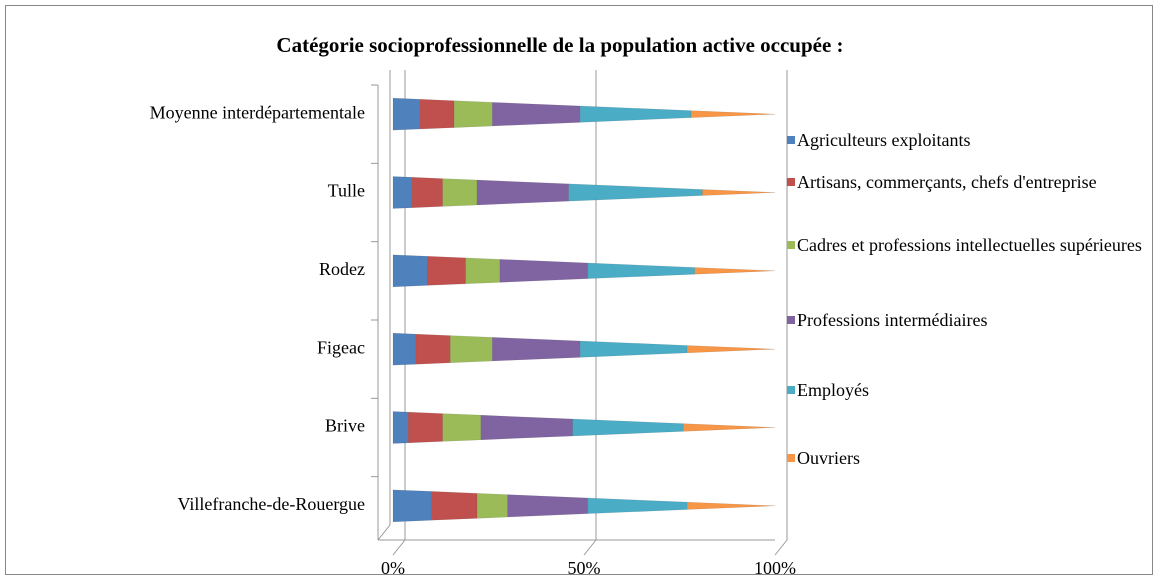 The image size is (1158, 580). I want to click on legend-label: Ouvriers, so click(828, 458).